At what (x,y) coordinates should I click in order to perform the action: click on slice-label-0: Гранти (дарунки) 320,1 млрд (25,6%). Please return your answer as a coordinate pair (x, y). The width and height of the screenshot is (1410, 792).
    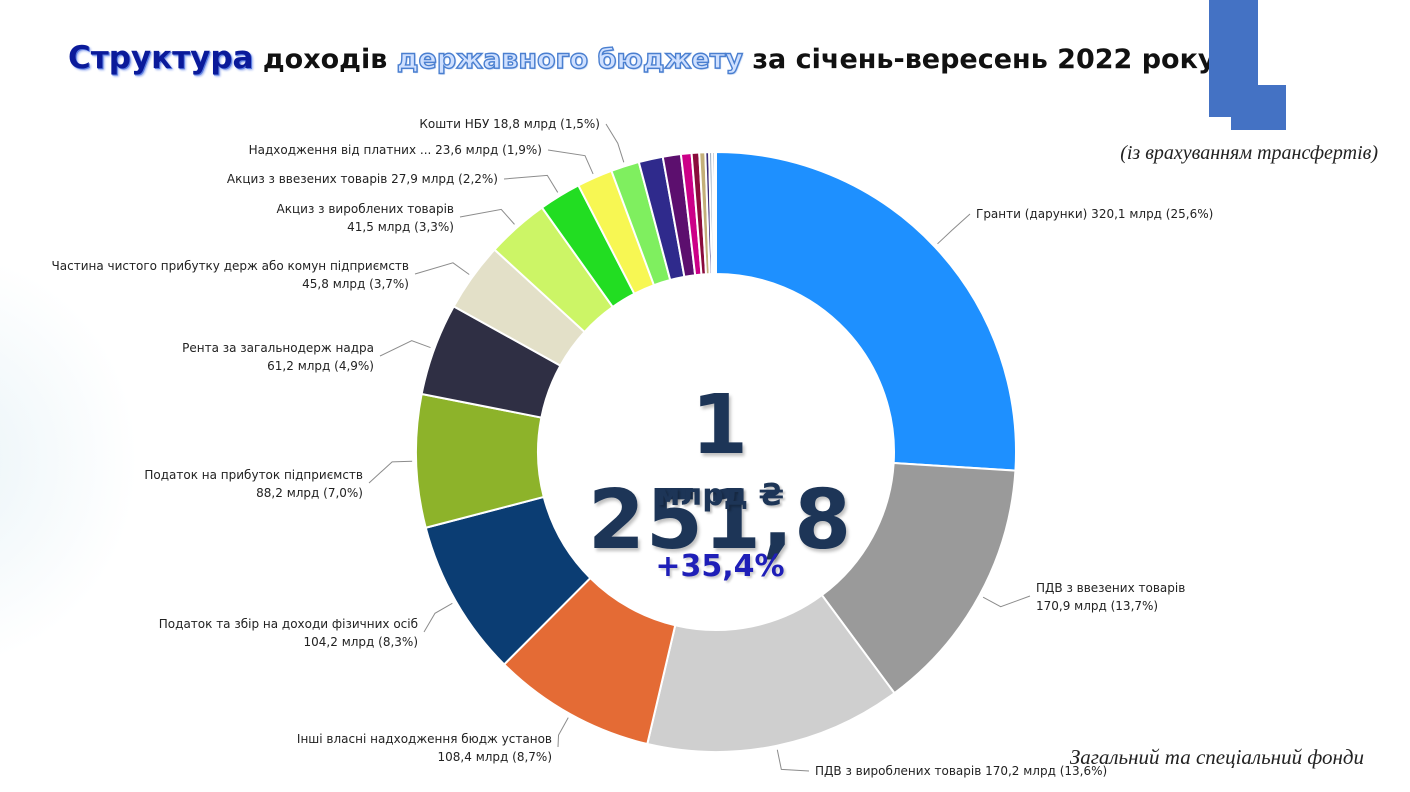
    Looking at the image, I should click on (1094, 214).